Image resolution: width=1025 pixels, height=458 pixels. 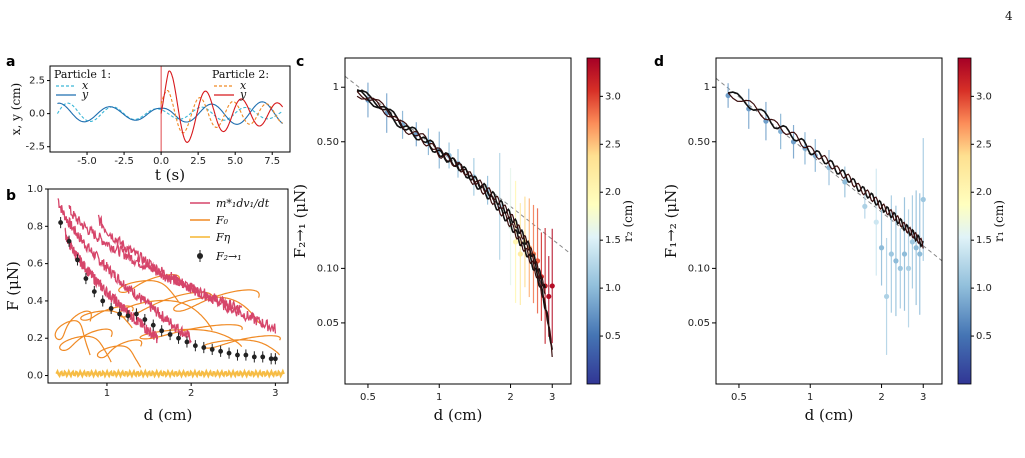 I want to click on panel-c-colorbar-ticks: 0.5 1.0 1.5 2.0 2.5 3.0, so click(x=610, y=216).